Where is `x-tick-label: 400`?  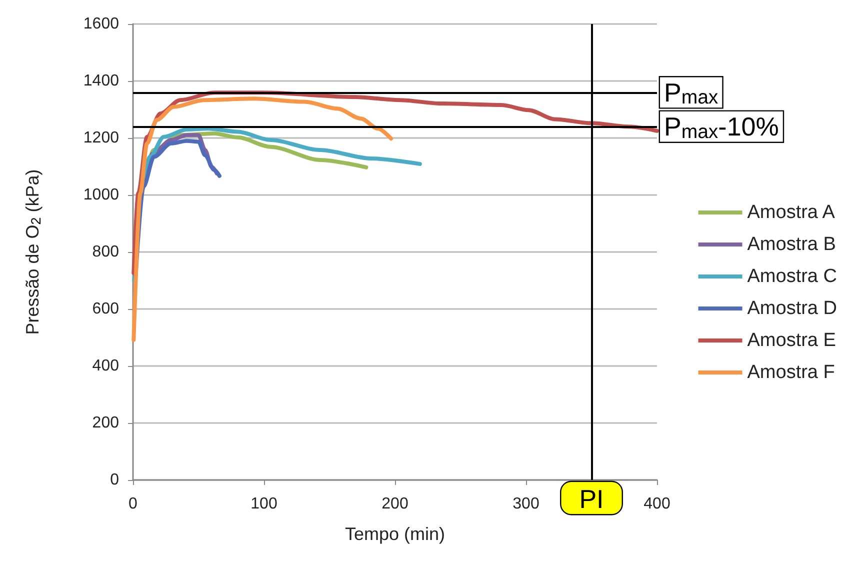 x-tick-label: 400 is located at coordinates (657, 504).